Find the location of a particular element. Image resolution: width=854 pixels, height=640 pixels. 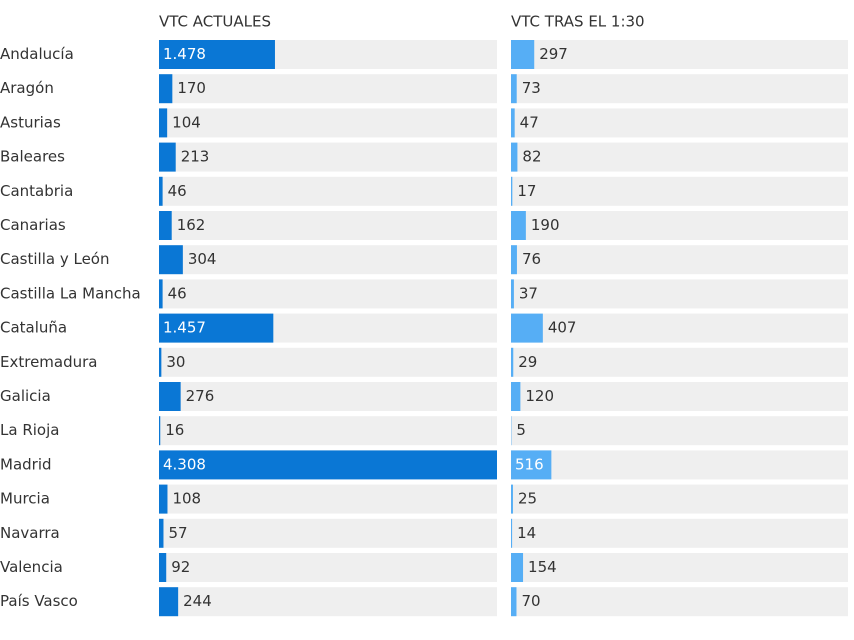

category-label: Murcia is located at coordinates (25, 499).